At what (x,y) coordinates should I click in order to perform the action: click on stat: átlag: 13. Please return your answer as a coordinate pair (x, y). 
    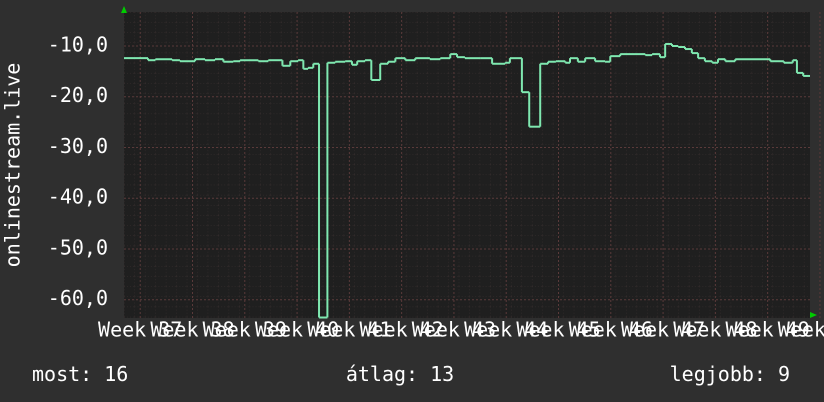
    Looking at the image, I should click on (400, 374).